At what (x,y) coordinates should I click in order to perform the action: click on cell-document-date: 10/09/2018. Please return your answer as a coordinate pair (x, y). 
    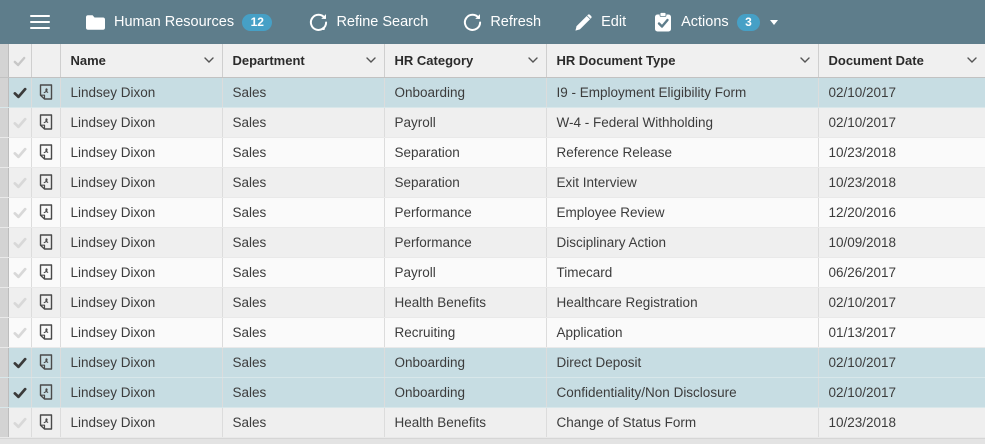
    Looking at the image, I should click on (901, 242).